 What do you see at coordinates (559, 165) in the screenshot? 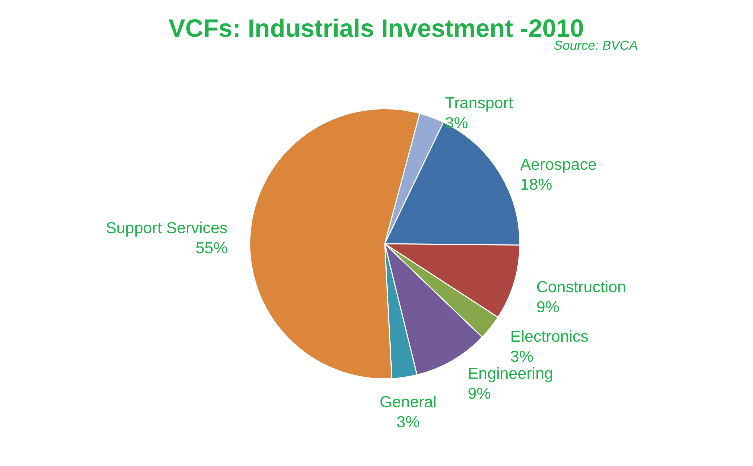
I see `slice-label: Aerospace` at bounding box center [559, 165].